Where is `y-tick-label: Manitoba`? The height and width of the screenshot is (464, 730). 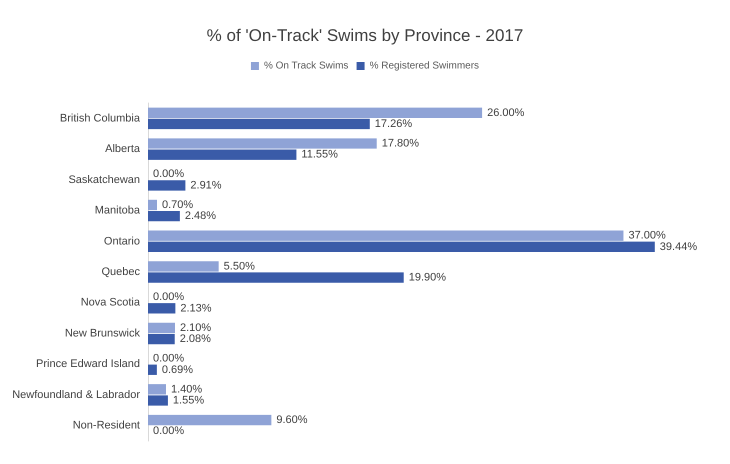
y-tick-label: Manitoba is located at coordinates (117, 210).